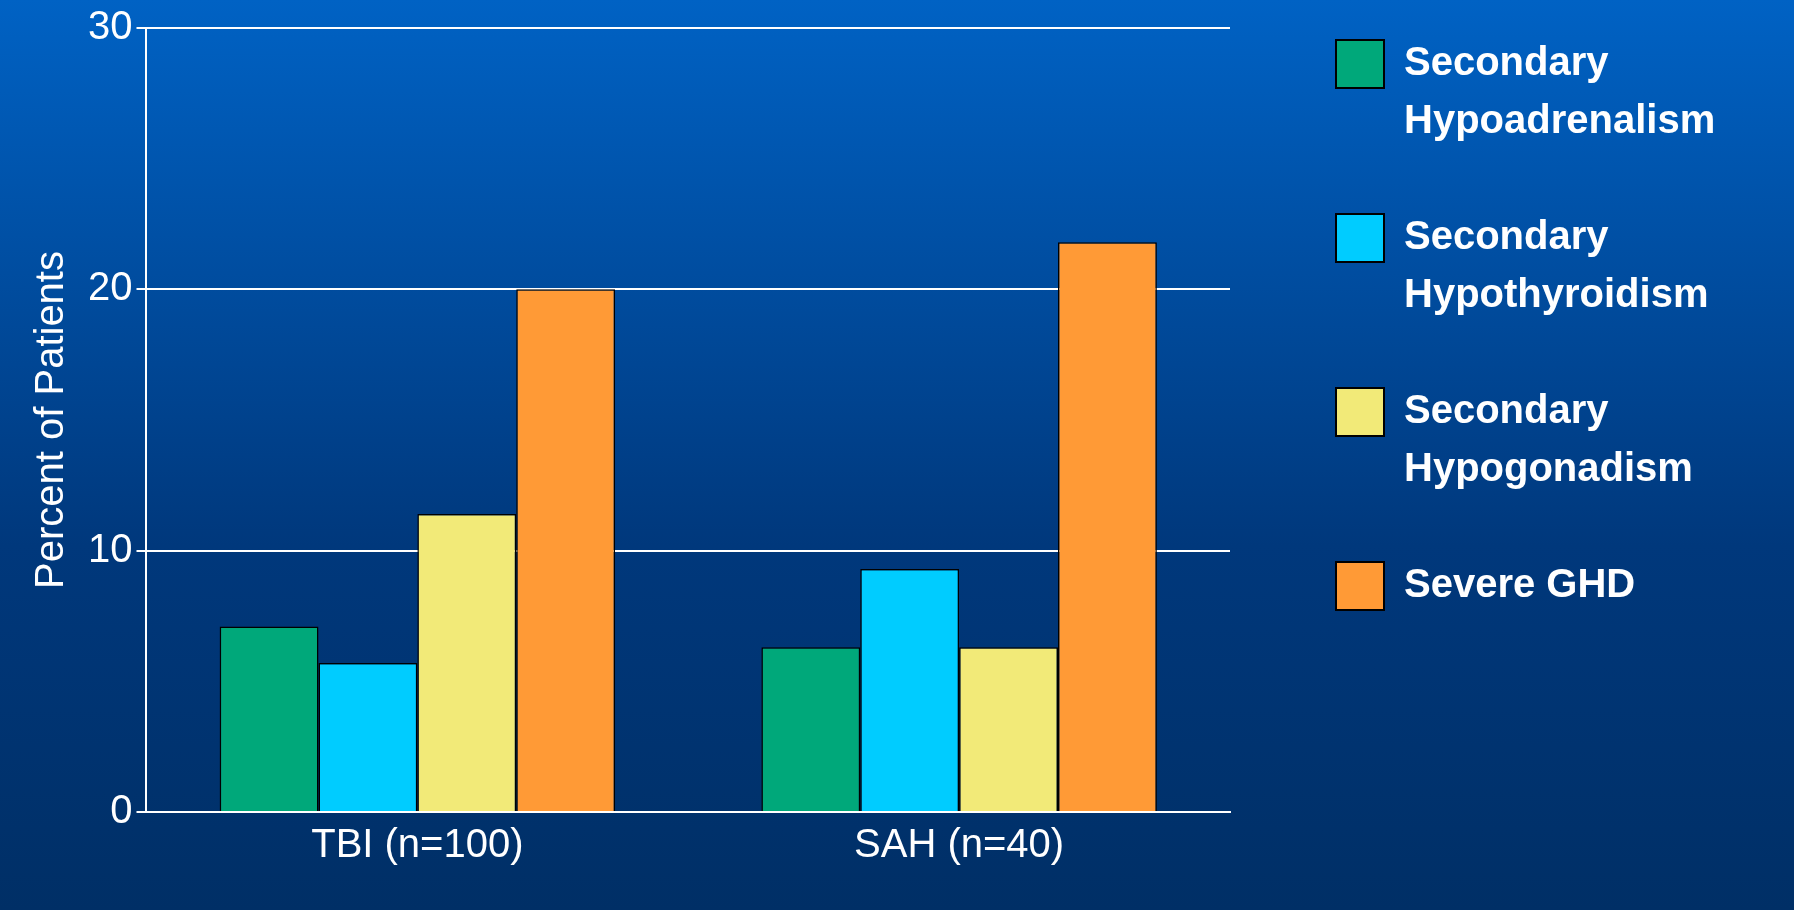  I want to click on legend-label: Secondary Hypothyroidism, so click(1556, 264).